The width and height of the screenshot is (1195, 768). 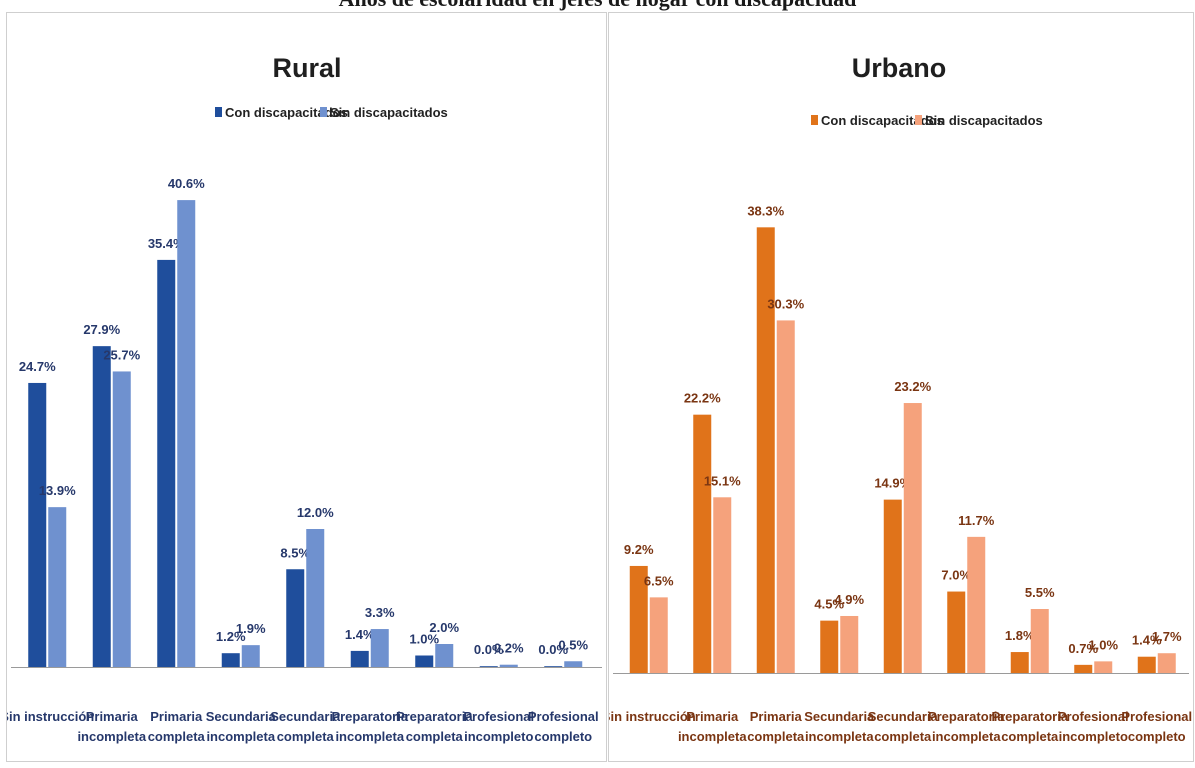 I want to click on data-label-urbano-s1-c8: 1.7%, so click(x=1167, y=636).